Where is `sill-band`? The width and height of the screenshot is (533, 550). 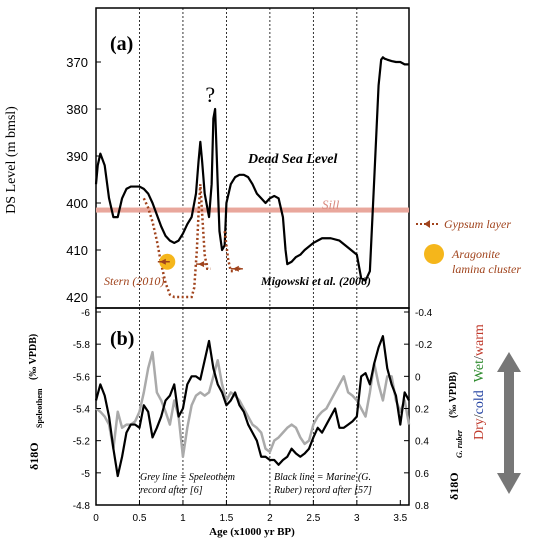 sill-band is located at coordinates (252, 210).